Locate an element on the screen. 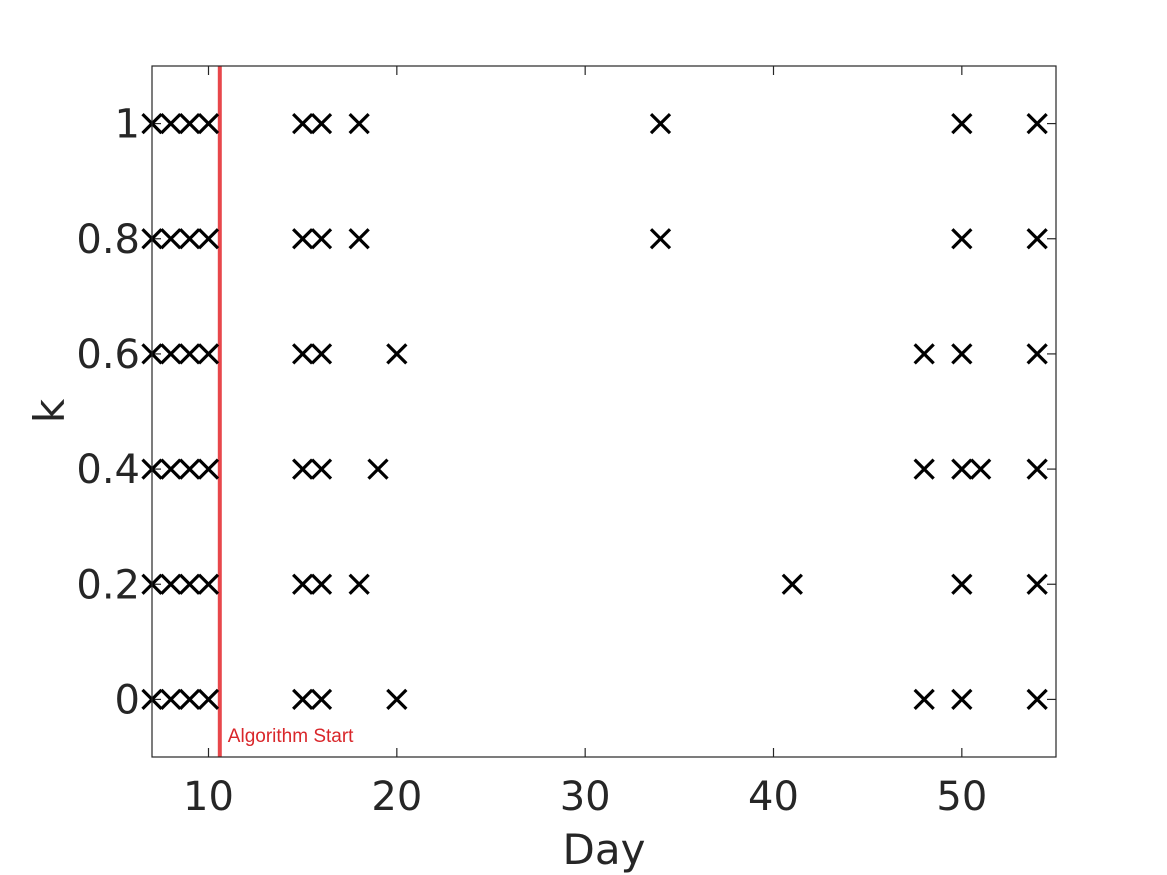  y-tick-label: 1 is located at coordinates (127, 125).